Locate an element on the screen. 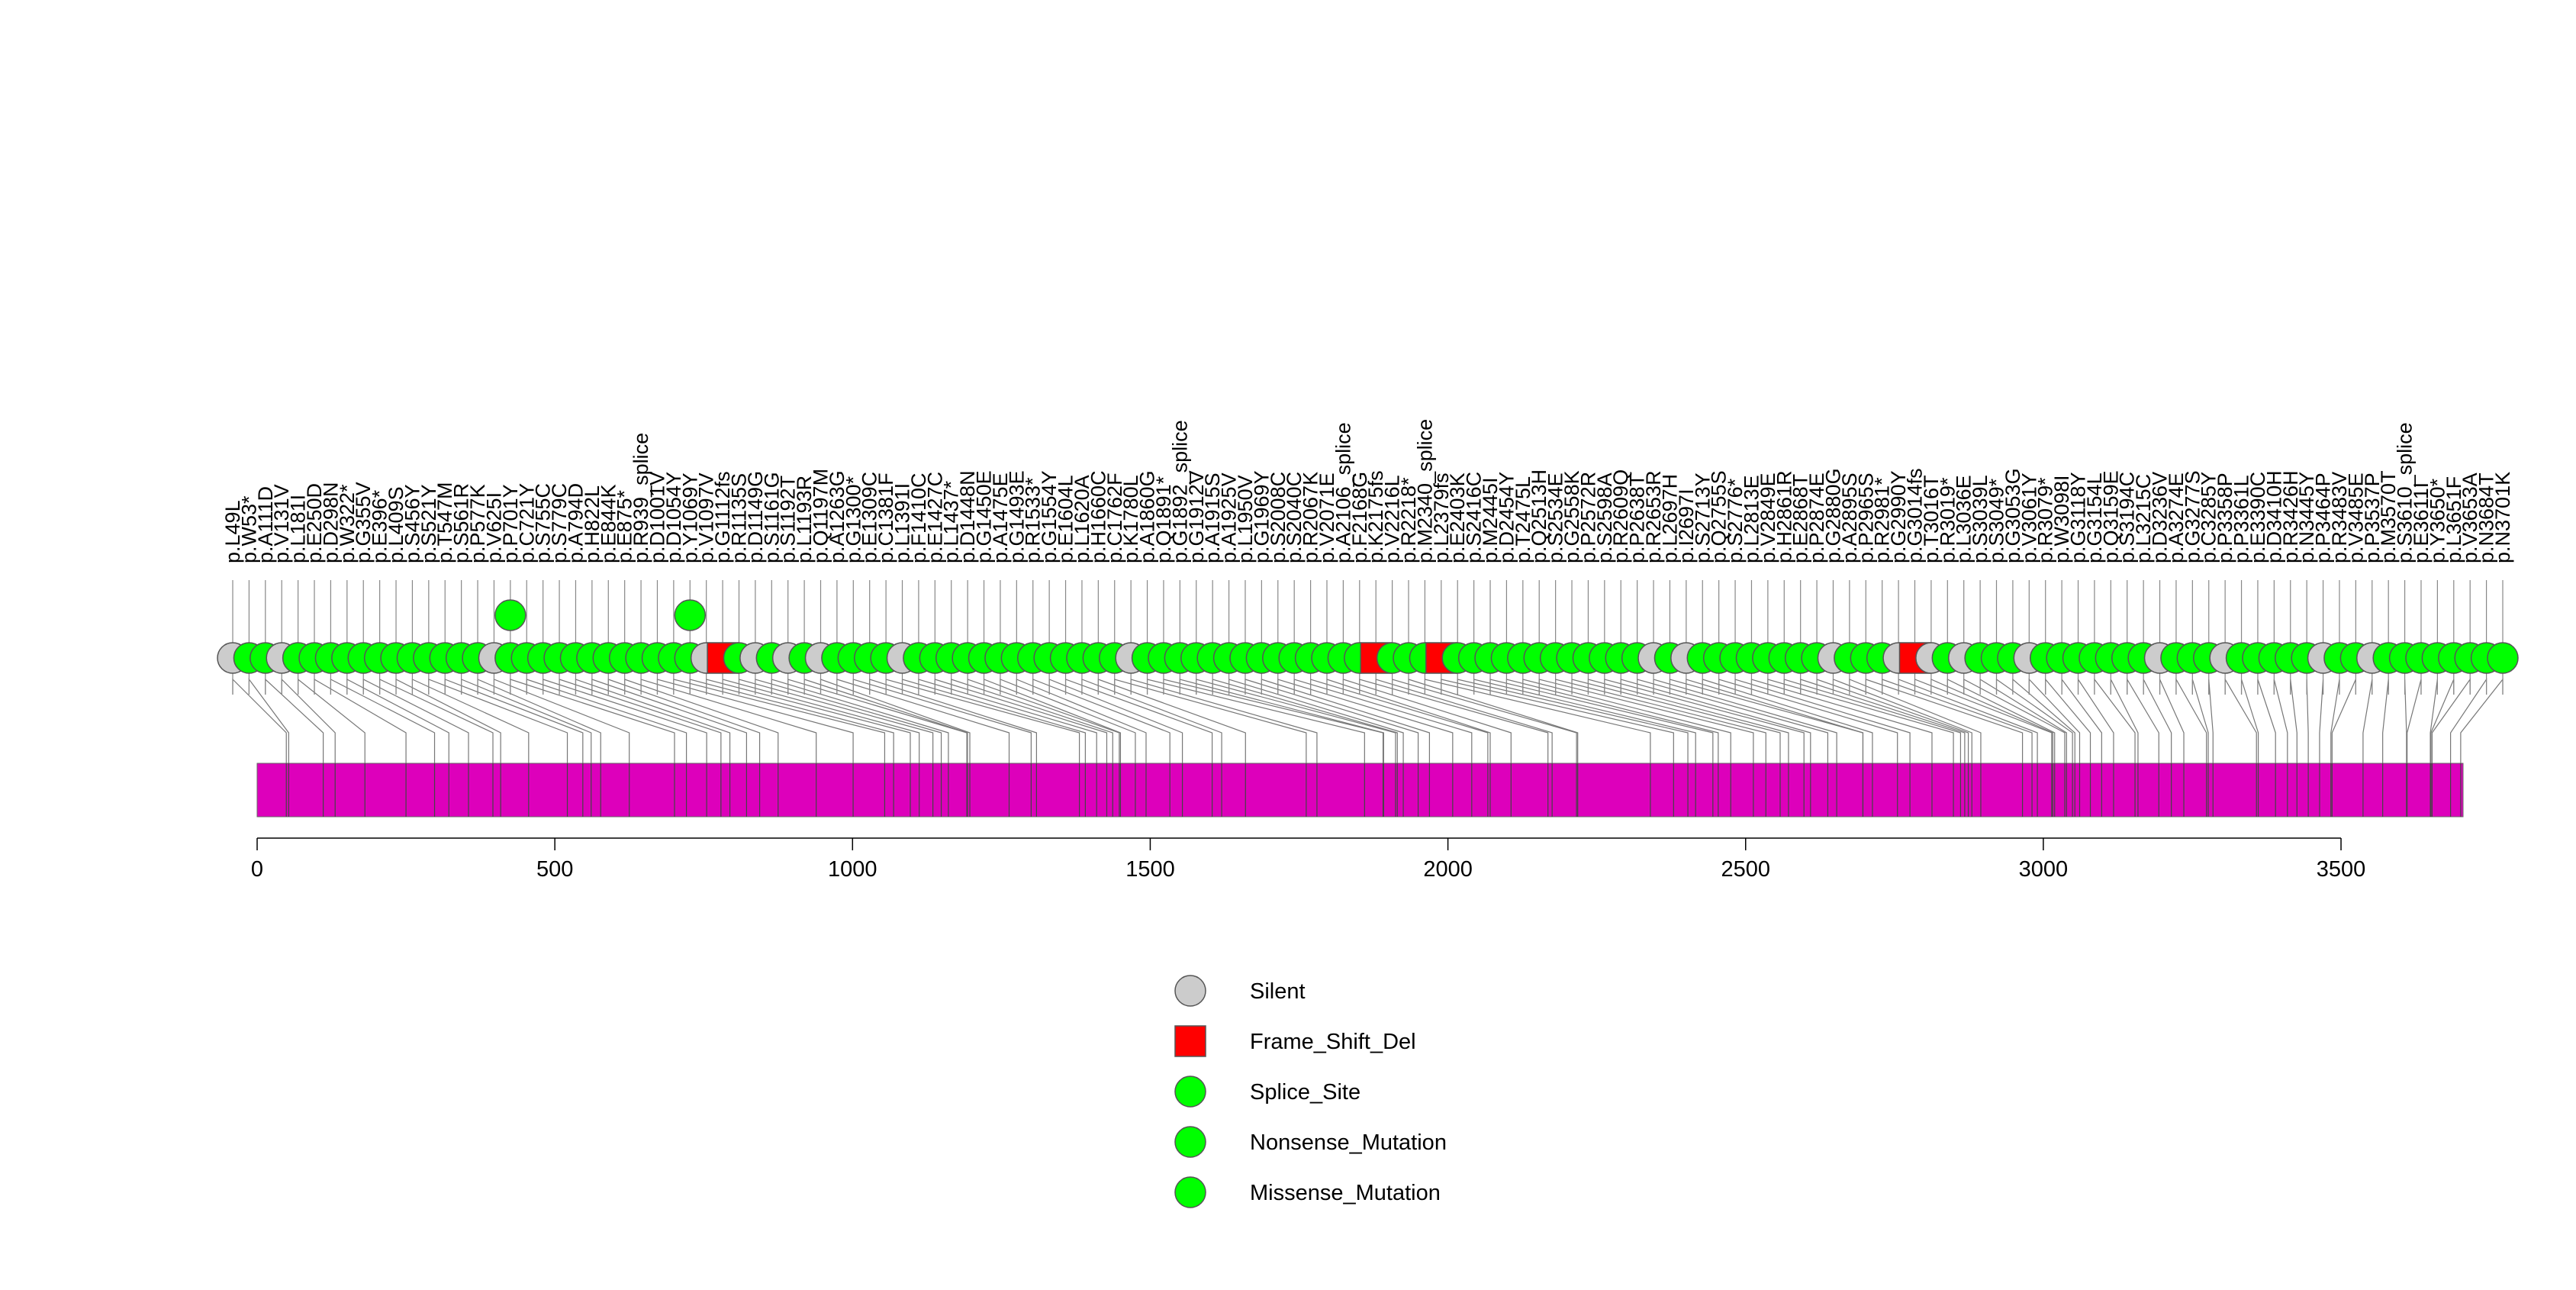  mutation-label-p-l1437: p.L1437* is located at coordinates (951, 522).